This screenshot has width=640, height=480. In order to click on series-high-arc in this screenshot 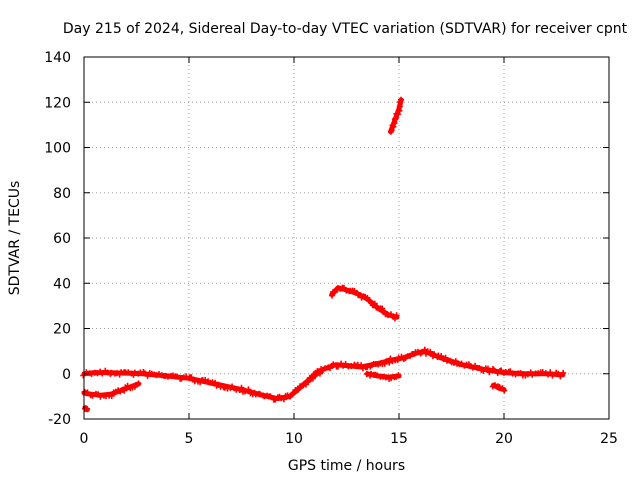, I will do `click(396, 115)`.